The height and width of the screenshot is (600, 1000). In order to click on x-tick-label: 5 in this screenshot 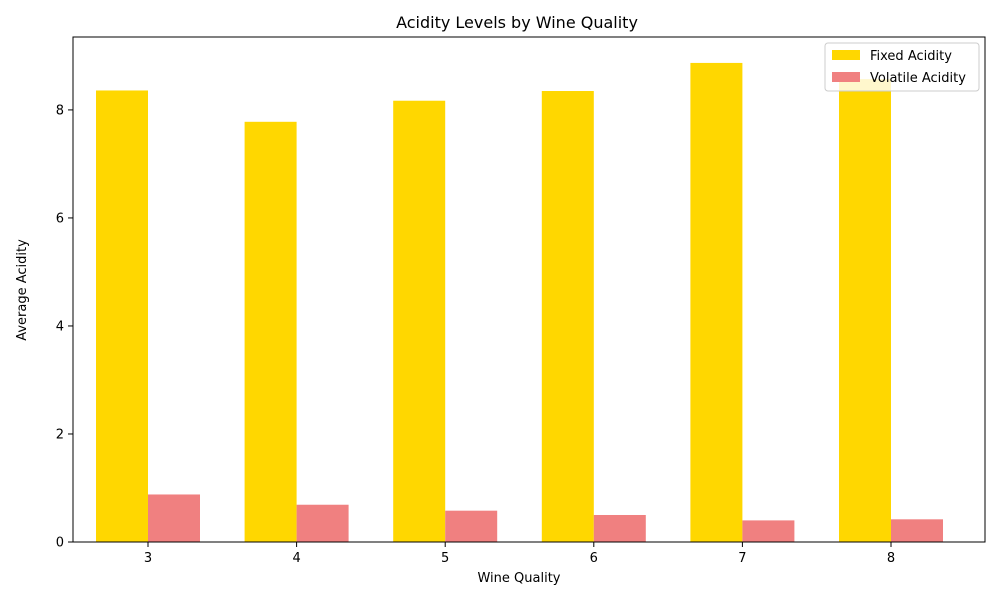, I will do `click(445, 558)`.